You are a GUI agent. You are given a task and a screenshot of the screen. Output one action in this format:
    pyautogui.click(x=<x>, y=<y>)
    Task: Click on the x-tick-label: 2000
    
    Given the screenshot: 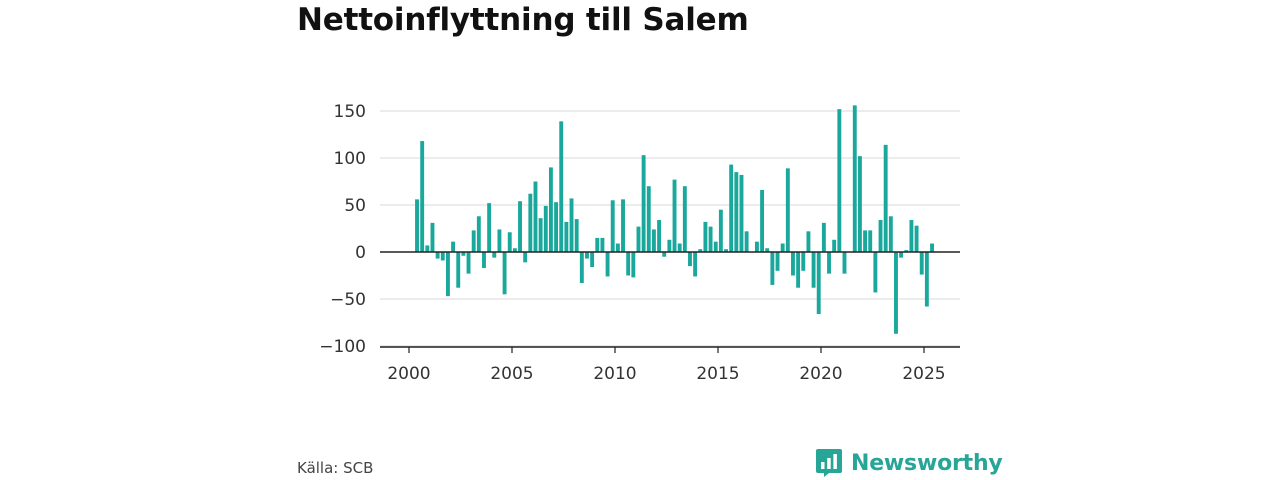 What is the action you would take?
    pyautogui.click(x=408, y=374)
    